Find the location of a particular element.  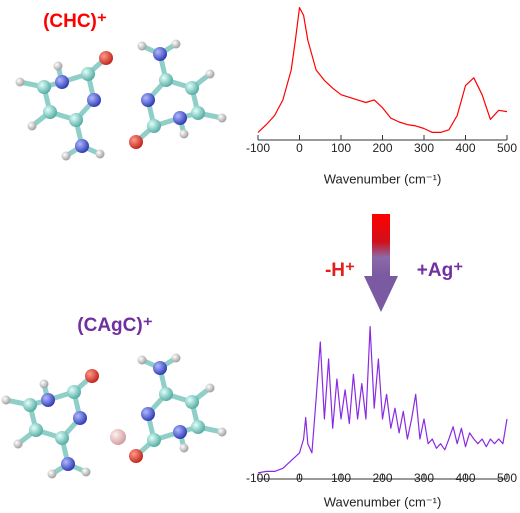

arrow-label: +Ag⁺ is located at coordinates (440, 270).